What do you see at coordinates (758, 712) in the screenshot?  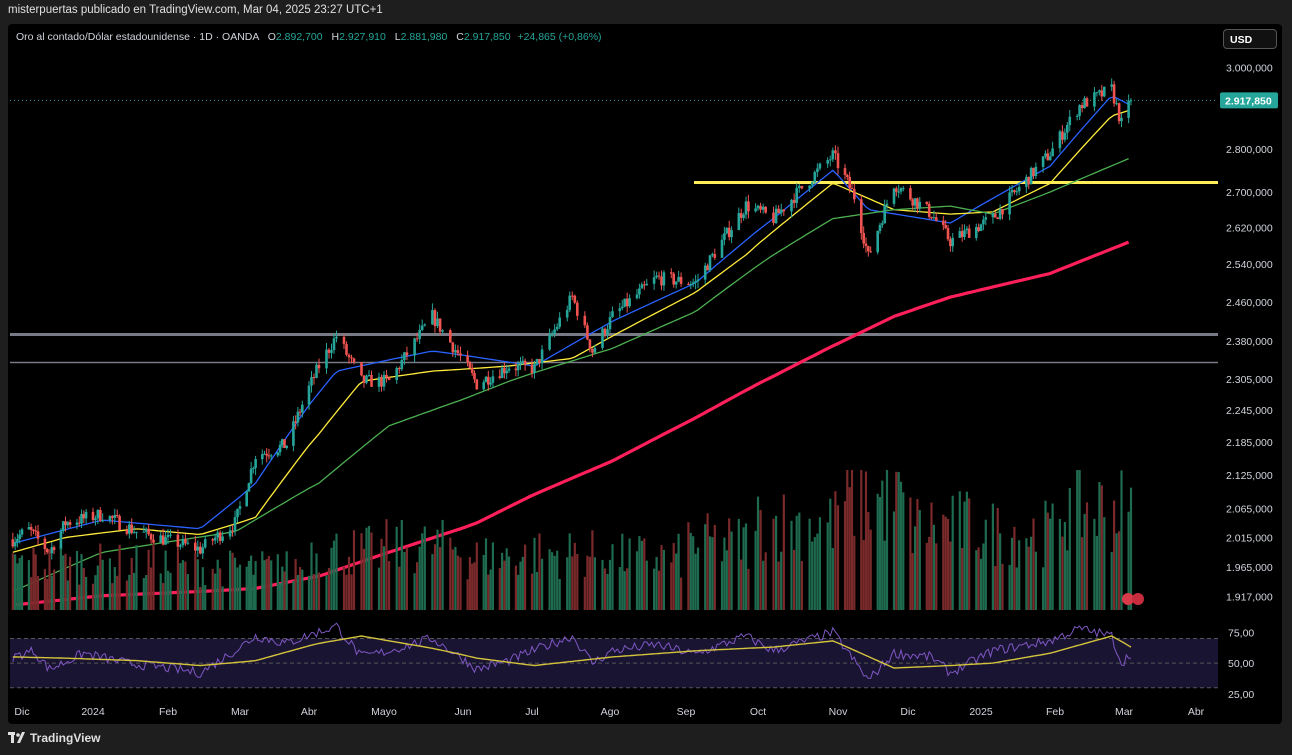 I see `time-tick-label: Oct` at bounding box center [758, 712].